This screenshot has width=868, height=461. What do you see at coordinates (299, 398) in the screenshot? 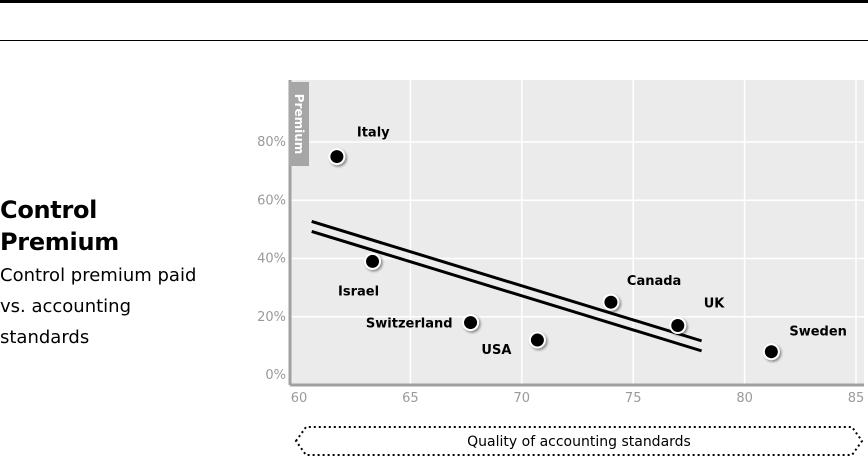
I see `x-tick-label: 60` at bounding box center [299, 398].